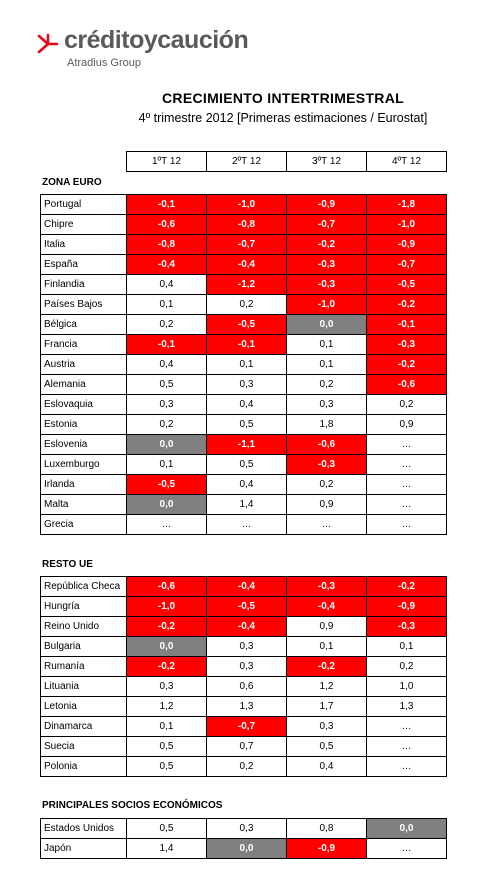 The image size is (490, 887). I want to click on brand-name: créditoycaución, so click(156, 40).